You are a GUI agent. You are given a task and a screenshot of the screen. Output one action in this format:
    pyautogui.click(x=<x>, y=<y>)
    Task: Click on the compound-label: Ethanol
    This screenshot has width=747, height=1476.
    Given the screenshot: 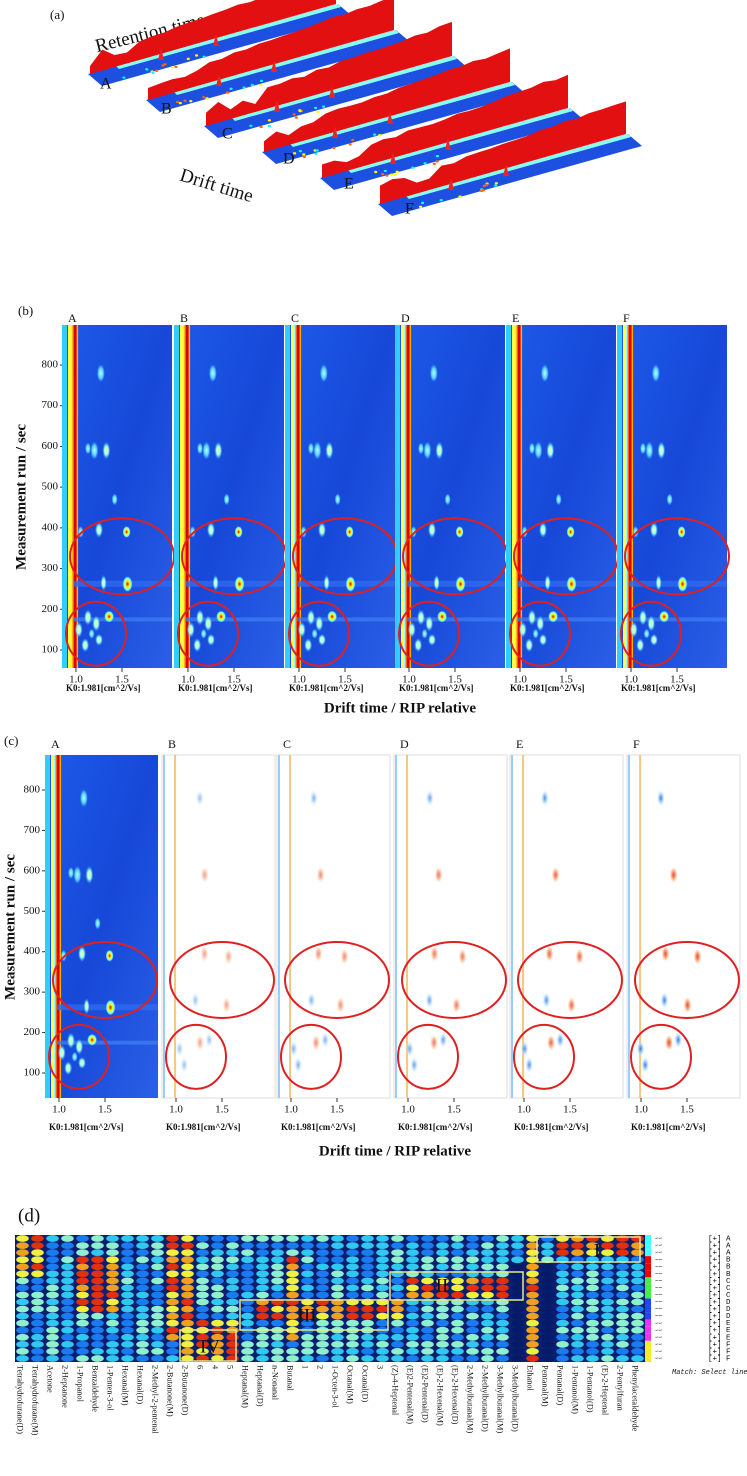 What is the action you would take?
    pyautogui.click(x=530, y=1378)
    